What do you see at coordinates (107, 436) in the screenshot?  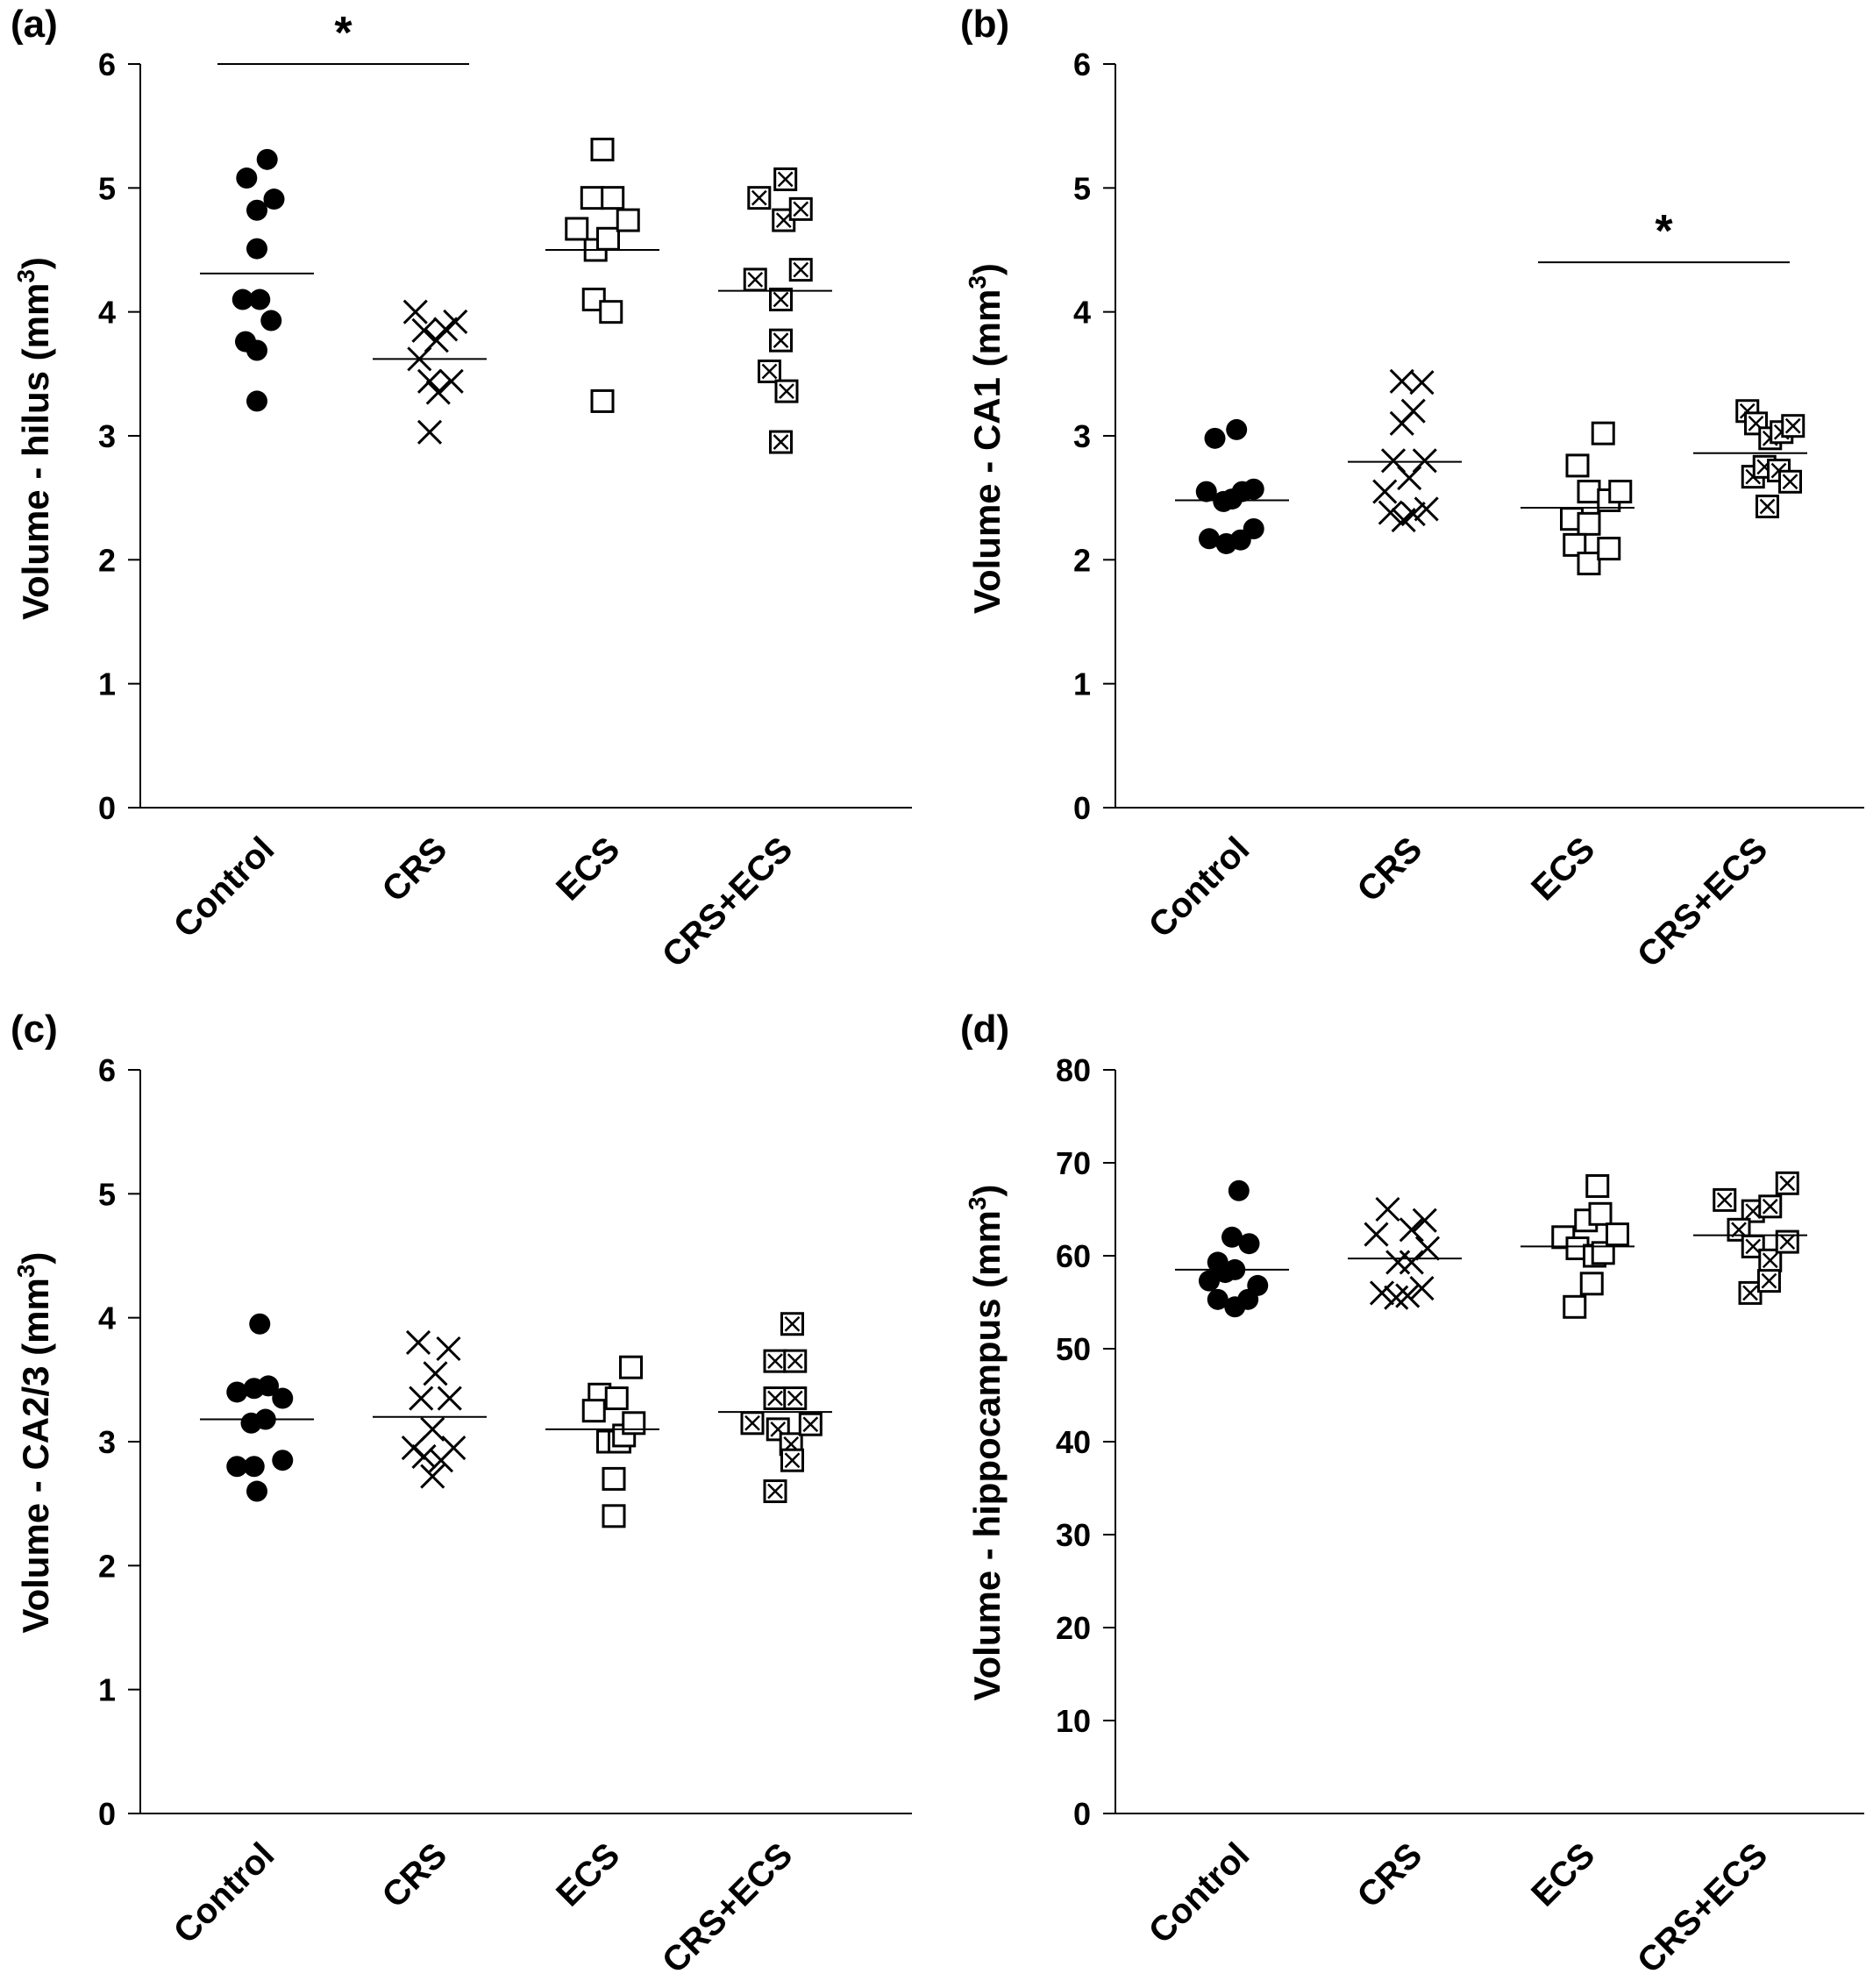 I see `y-tick-label: 3` at bounding box center [107, 436].